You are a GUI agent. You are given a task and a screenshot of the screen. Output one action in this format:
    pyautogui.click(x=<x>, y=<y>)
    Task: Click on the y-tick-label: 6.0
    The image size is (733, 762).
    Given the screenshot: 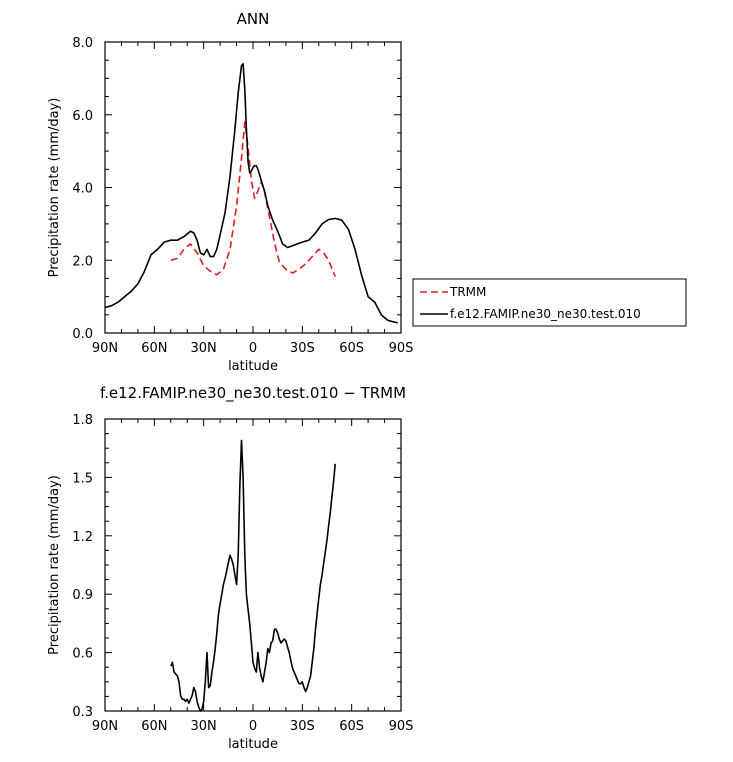 What is the action you would take?
    pyautogui.click(x=82, y=116)
    